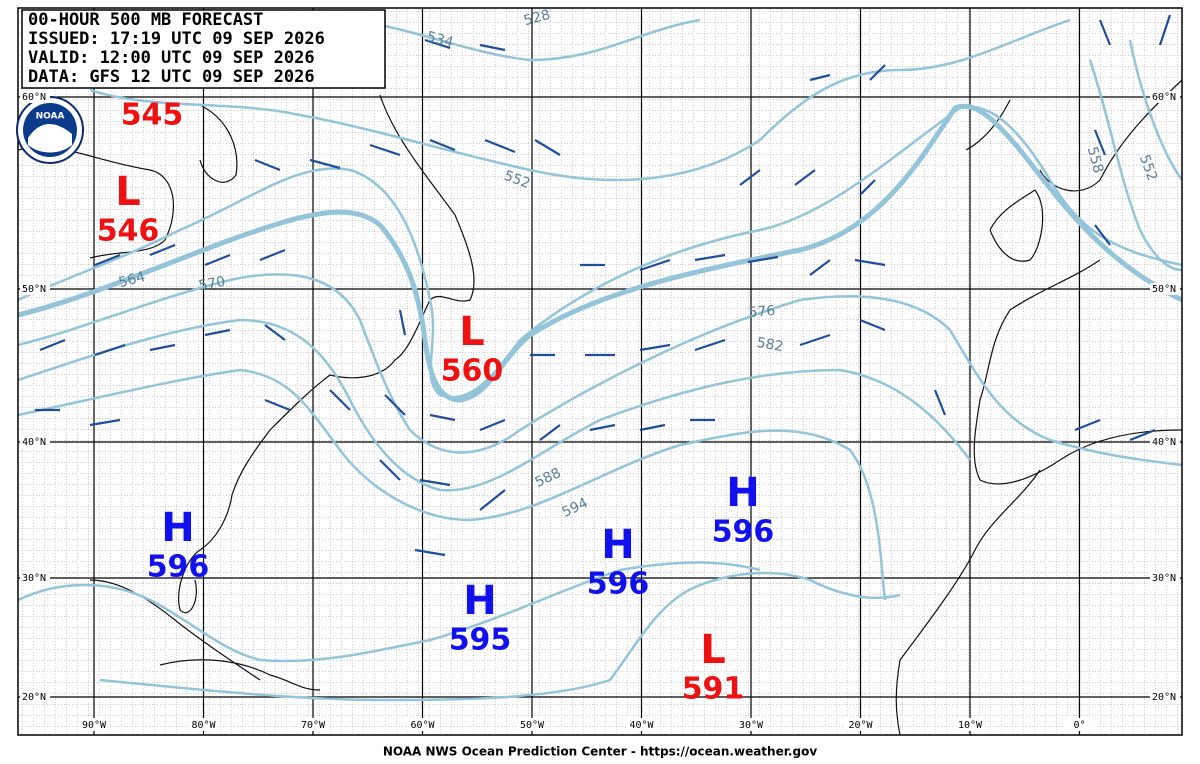 This screenshot has width=1200, height=764. I want to click on center-value: 546, so click(128, 231).